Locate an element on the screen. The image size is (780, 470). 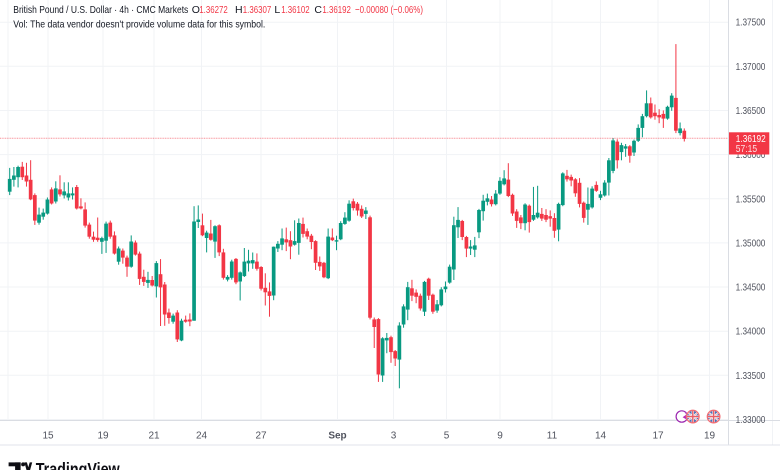
svg-text: 1.36272 is located at coordinates (213, 10).